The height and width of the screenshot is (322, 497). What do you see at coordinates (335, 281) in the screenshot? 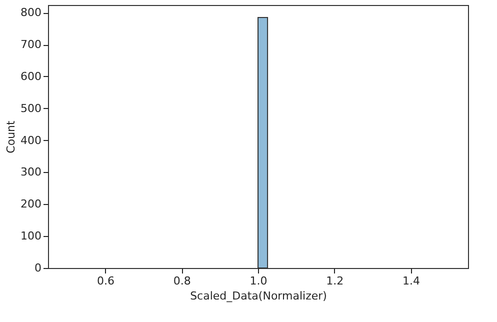
I see `x-tick-label: 1.2` at bounding box center [335, 281].